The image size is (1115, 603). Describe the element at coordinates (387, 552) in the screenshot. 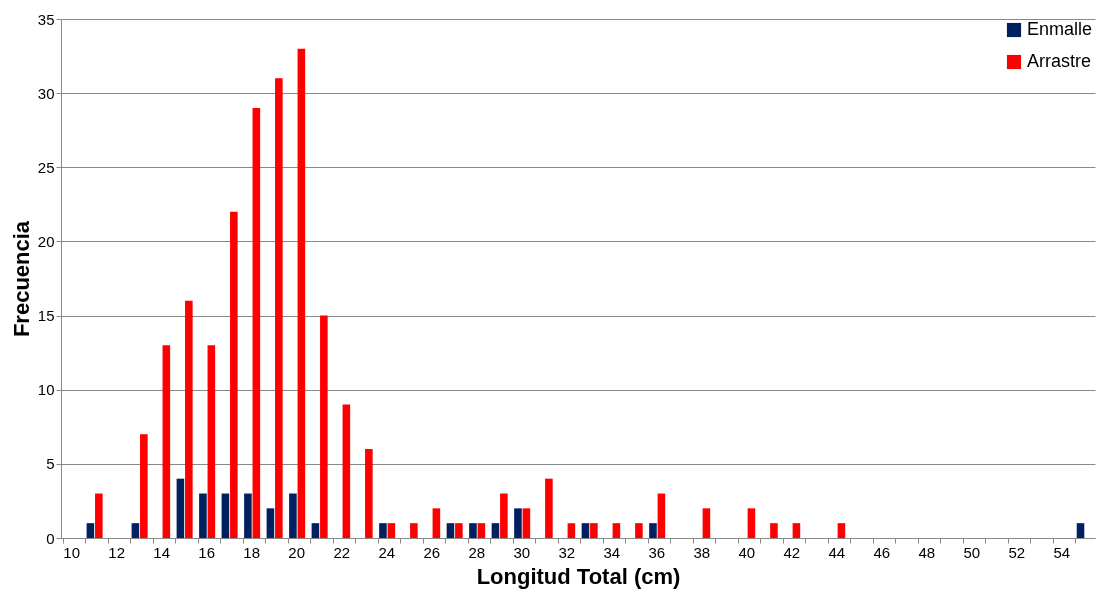

I see `x-tick-label: 24` at that location.